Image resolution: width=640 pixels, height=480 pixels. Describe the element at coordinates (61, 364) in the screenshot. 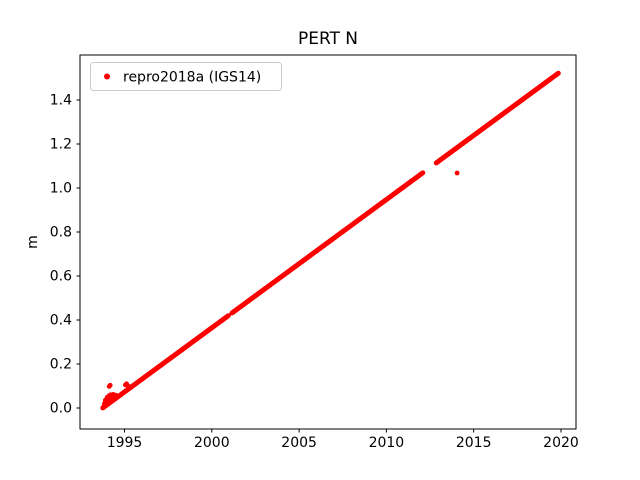

I see `y-tick-label: 0.2` at that location.